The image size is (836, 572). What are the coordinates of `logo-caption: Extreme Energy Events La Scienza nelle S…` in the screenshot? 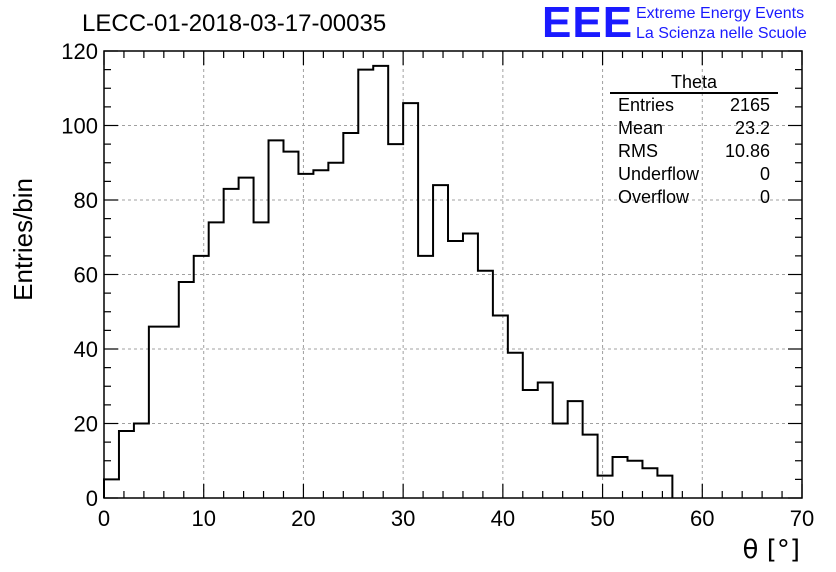 It's located at (721, 24).